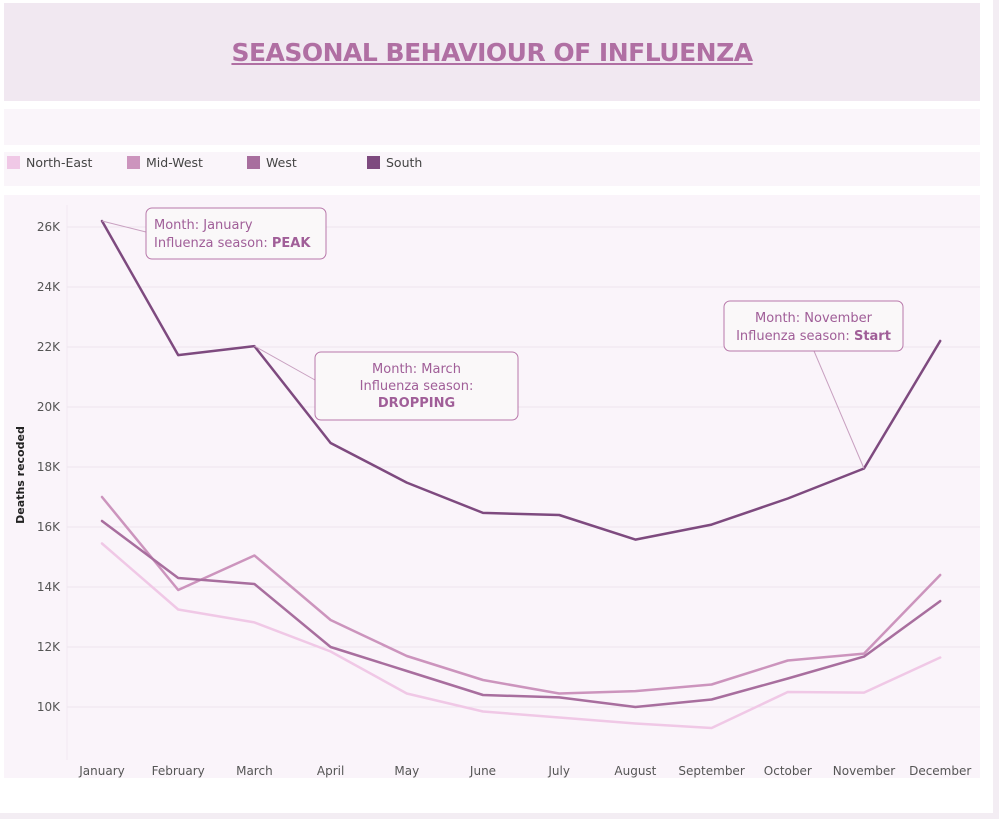  What do you see at coordinates (49, 227) in the screenshot?
I see `y-tick-label: 26K` at bounding box center [49, 227].